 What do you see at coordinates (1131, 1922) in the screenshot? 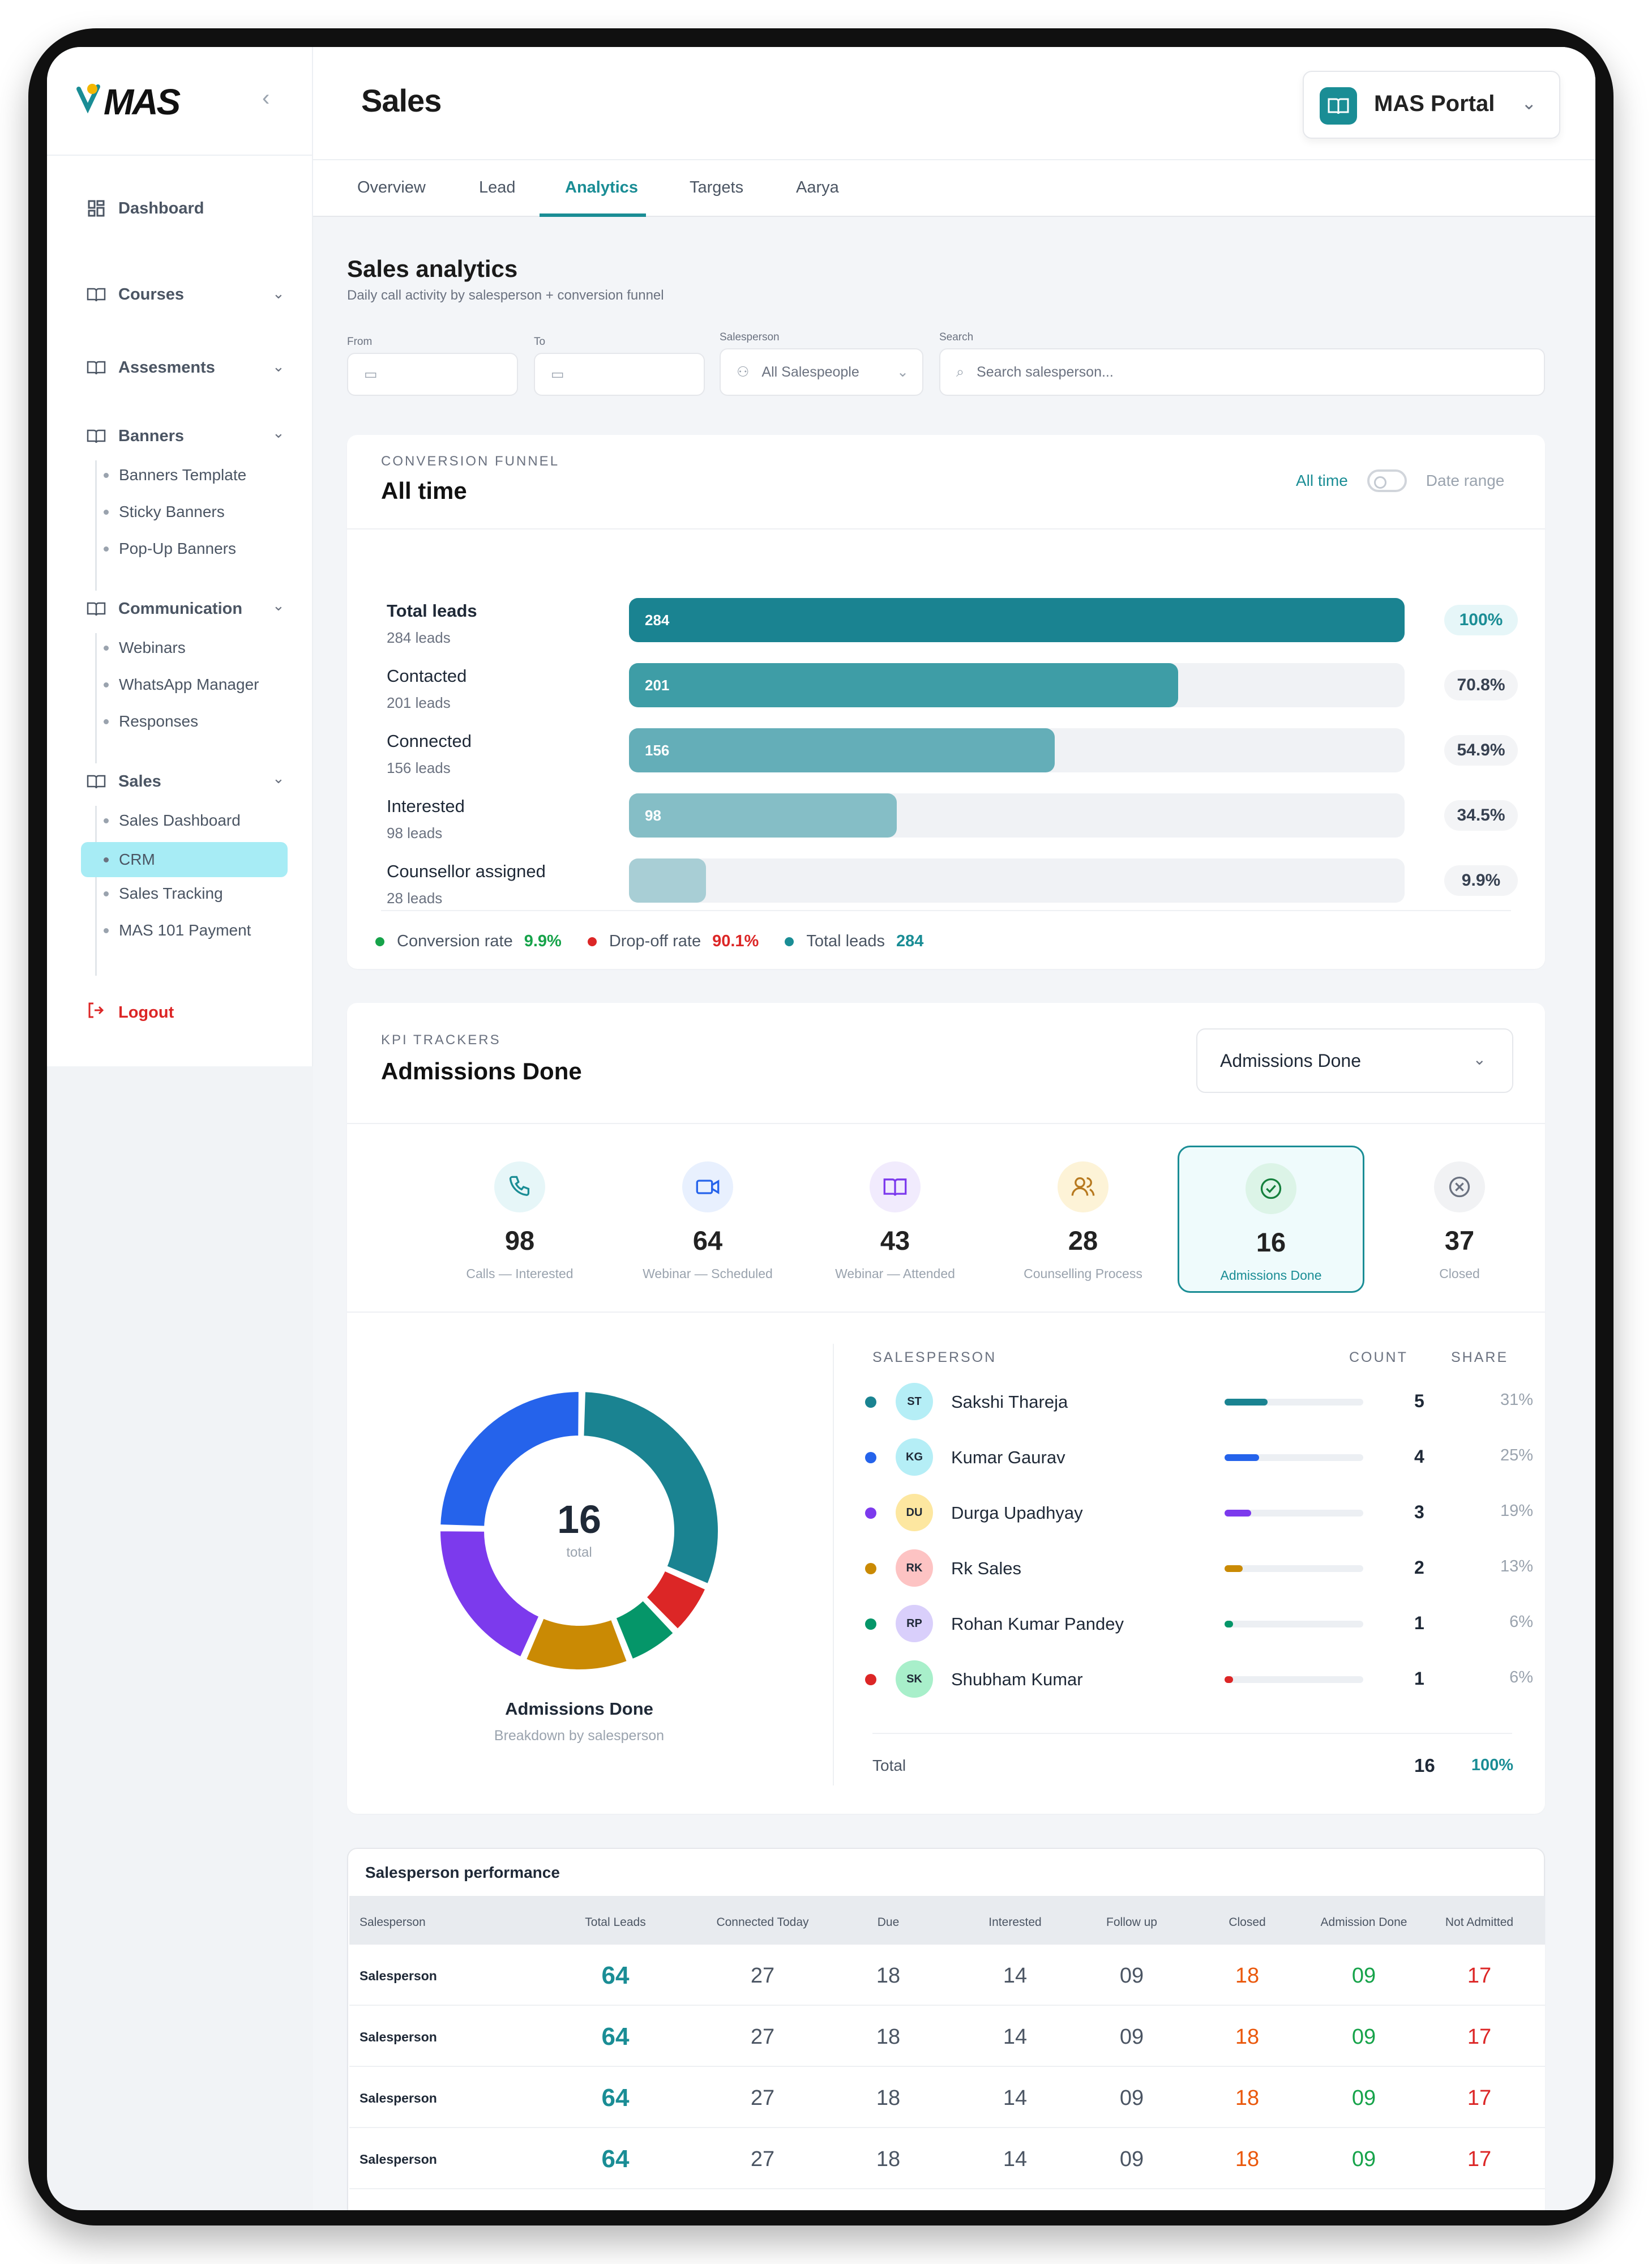
I see `table-column-header: Follow up` at bounding box center [1131, 1922].